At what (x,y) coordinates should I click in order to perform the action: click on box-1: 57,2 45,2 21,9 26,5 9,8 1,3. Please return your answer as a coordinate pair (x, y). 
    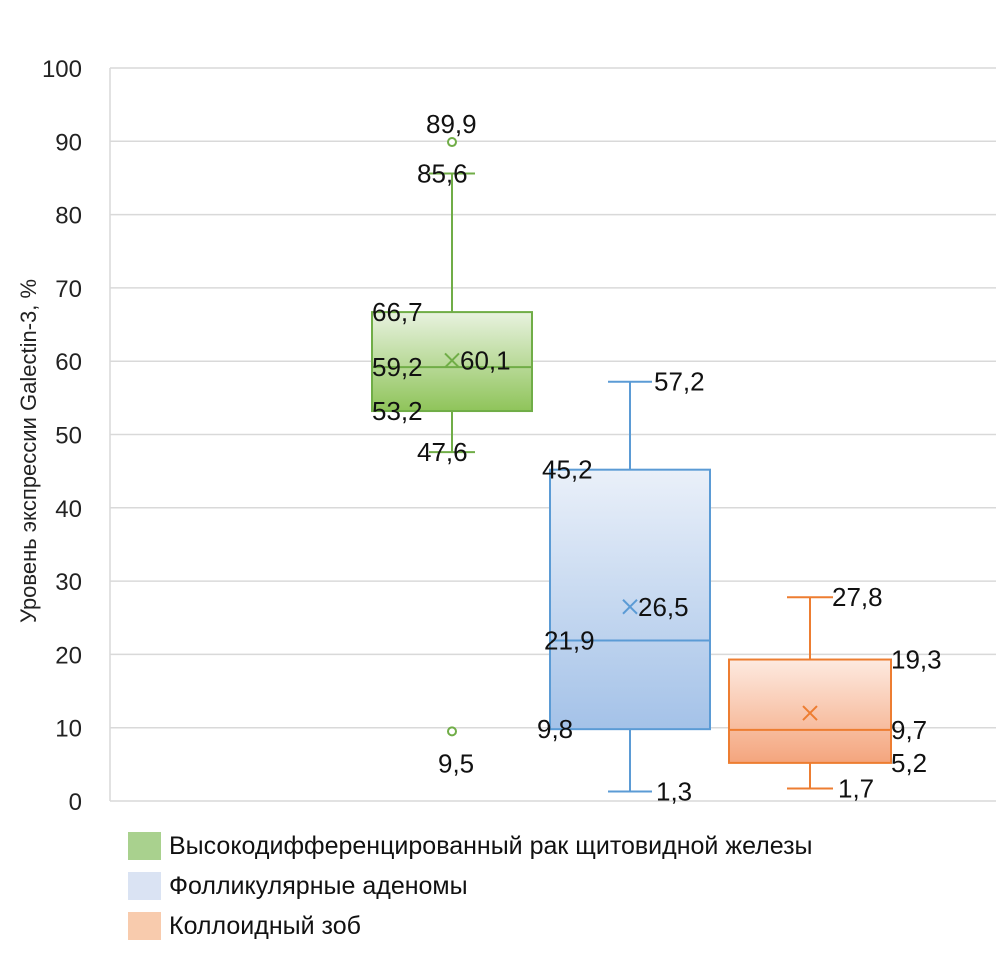
    Looking at the image, I should click on (624, 586).